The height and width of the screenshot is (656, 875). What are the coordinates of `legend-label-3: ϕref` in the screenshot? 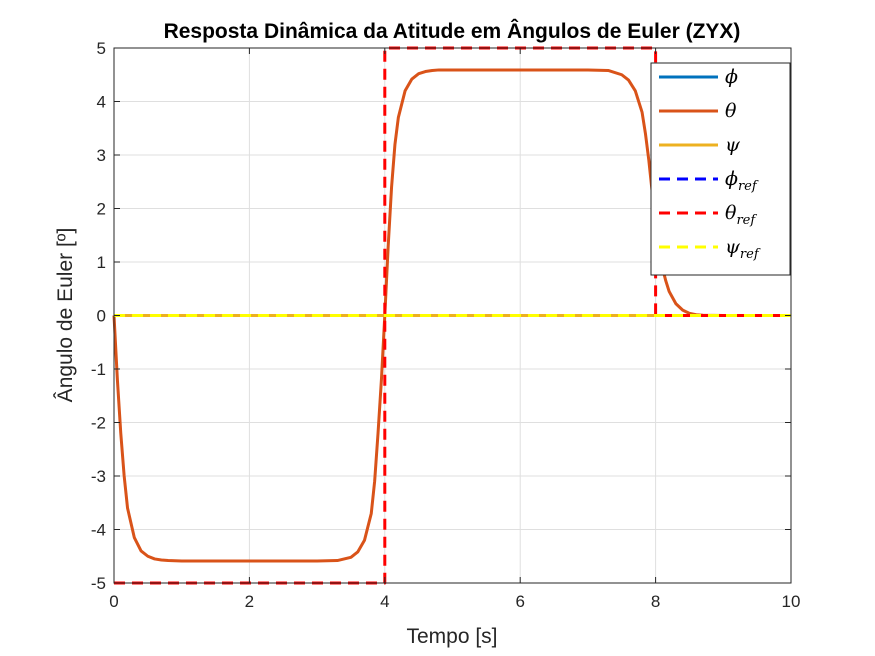 It's located at (742, 181).